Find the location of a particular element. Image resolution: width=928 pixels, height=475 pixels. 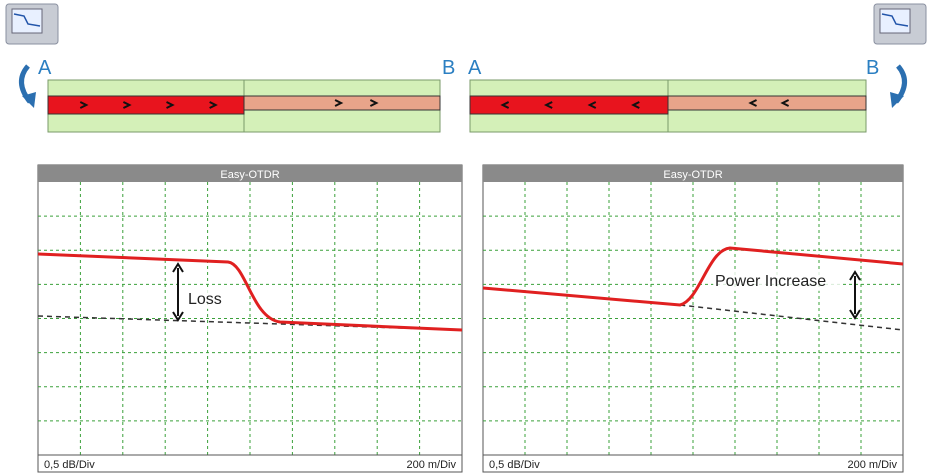

annotation: Loss is located at coordinates (205, 299).